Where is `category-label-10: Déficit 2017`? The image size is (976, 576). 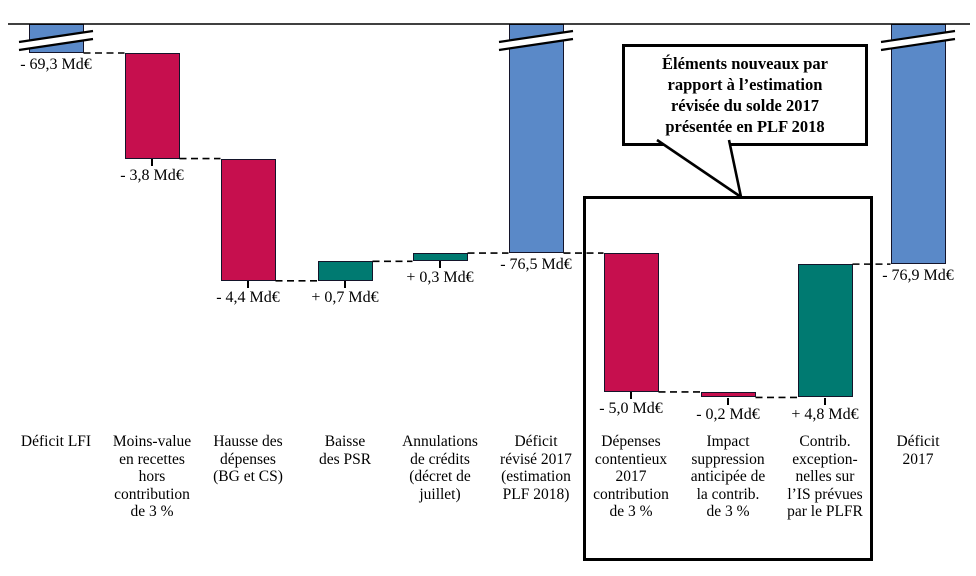
category-label-10: Déficit 2017 is located at coordinates (918, 450).